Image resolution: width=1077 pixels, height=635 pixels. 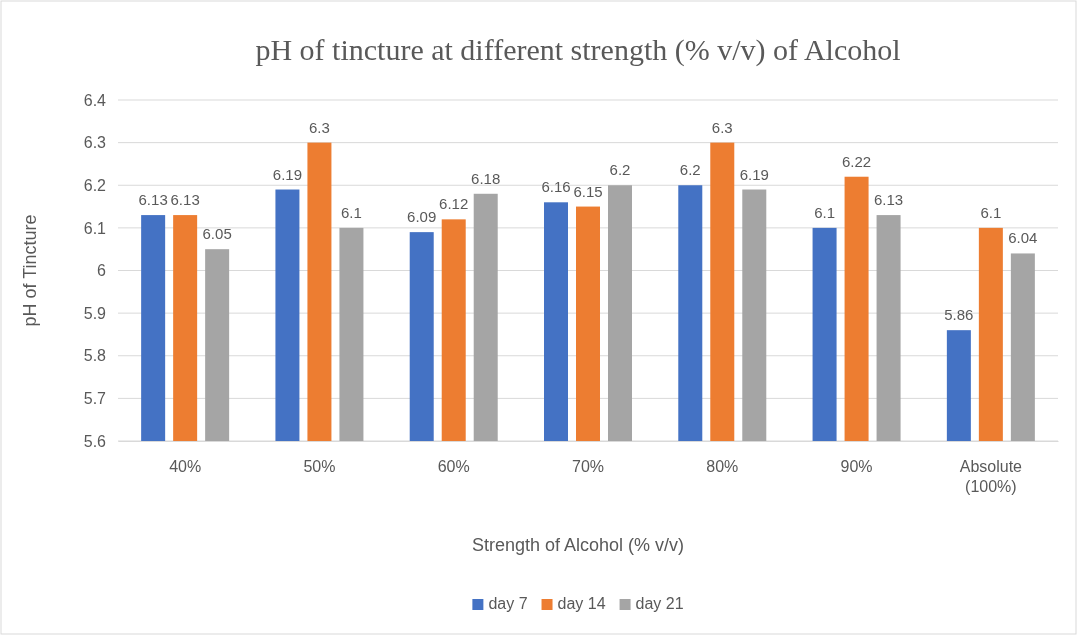 What do you see at coordinates (95, 356) in the screenshot?
I see `y-tick-label: 5.8` at bounding box center [95, 356].